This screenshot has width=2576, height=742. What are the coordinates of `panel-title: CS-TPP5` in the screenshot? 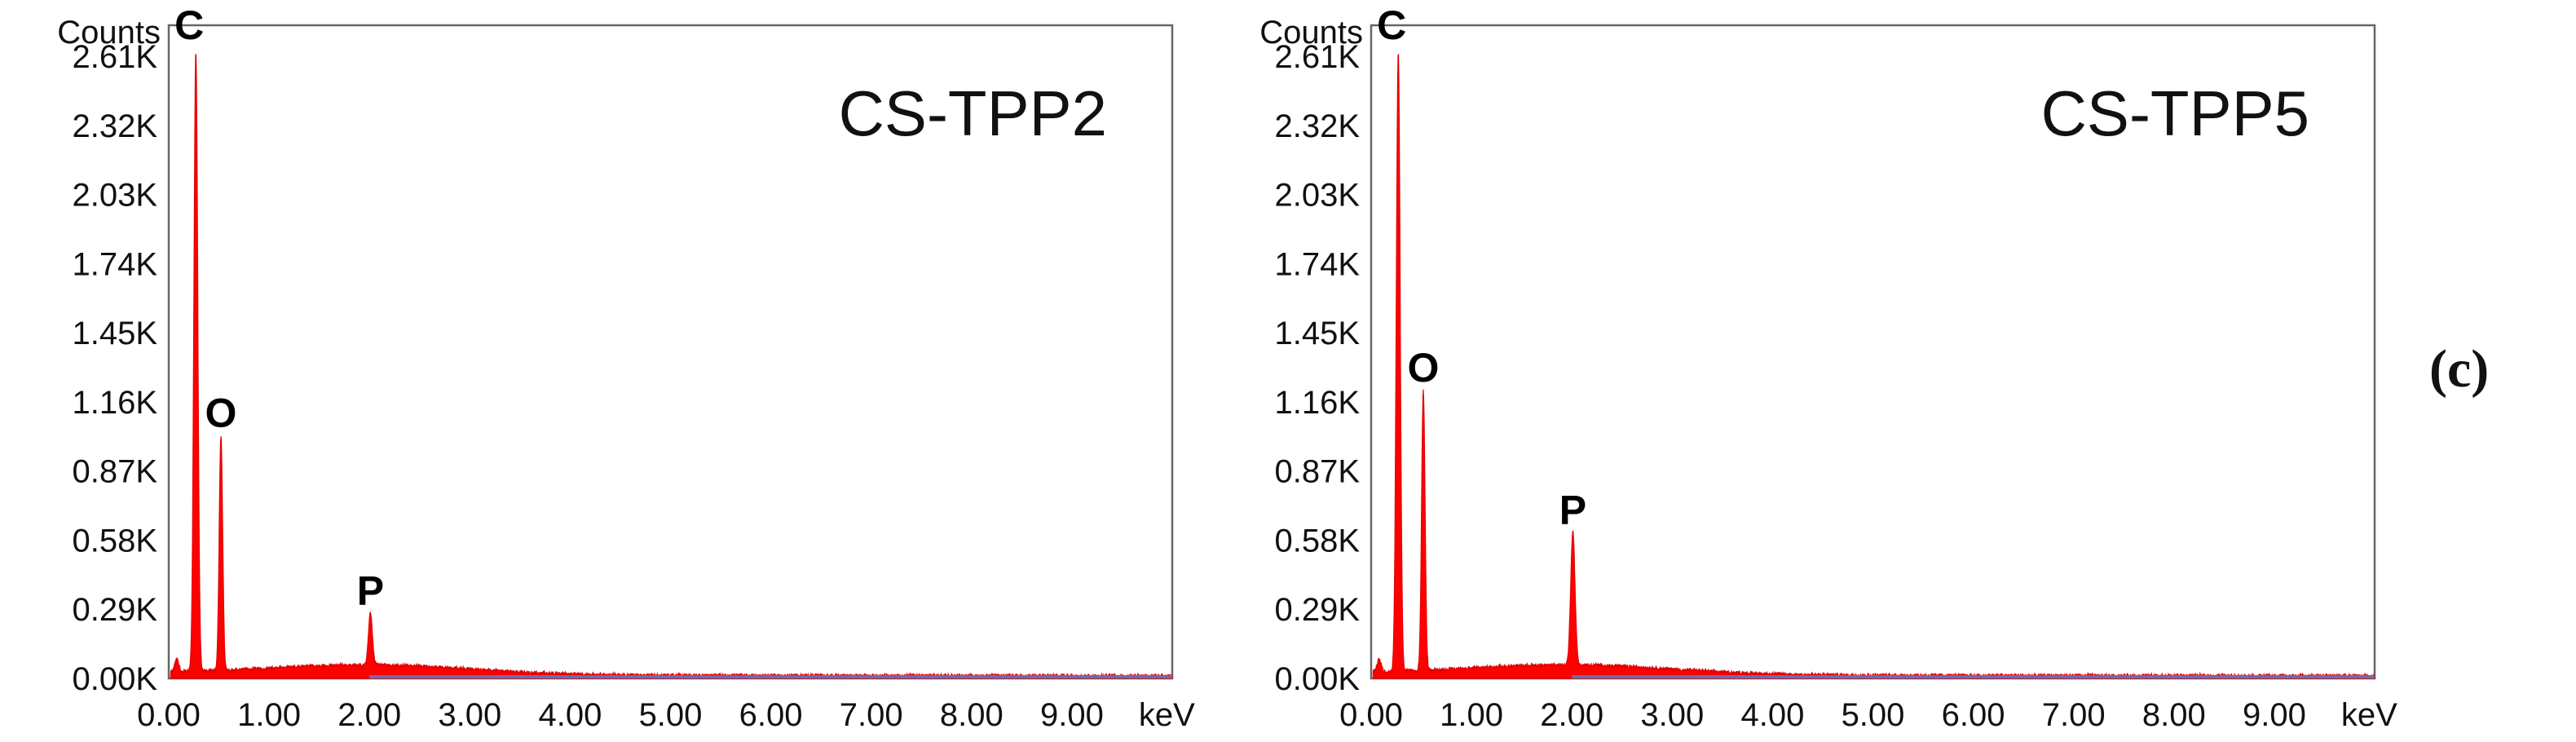 It's located at (2175, 113).